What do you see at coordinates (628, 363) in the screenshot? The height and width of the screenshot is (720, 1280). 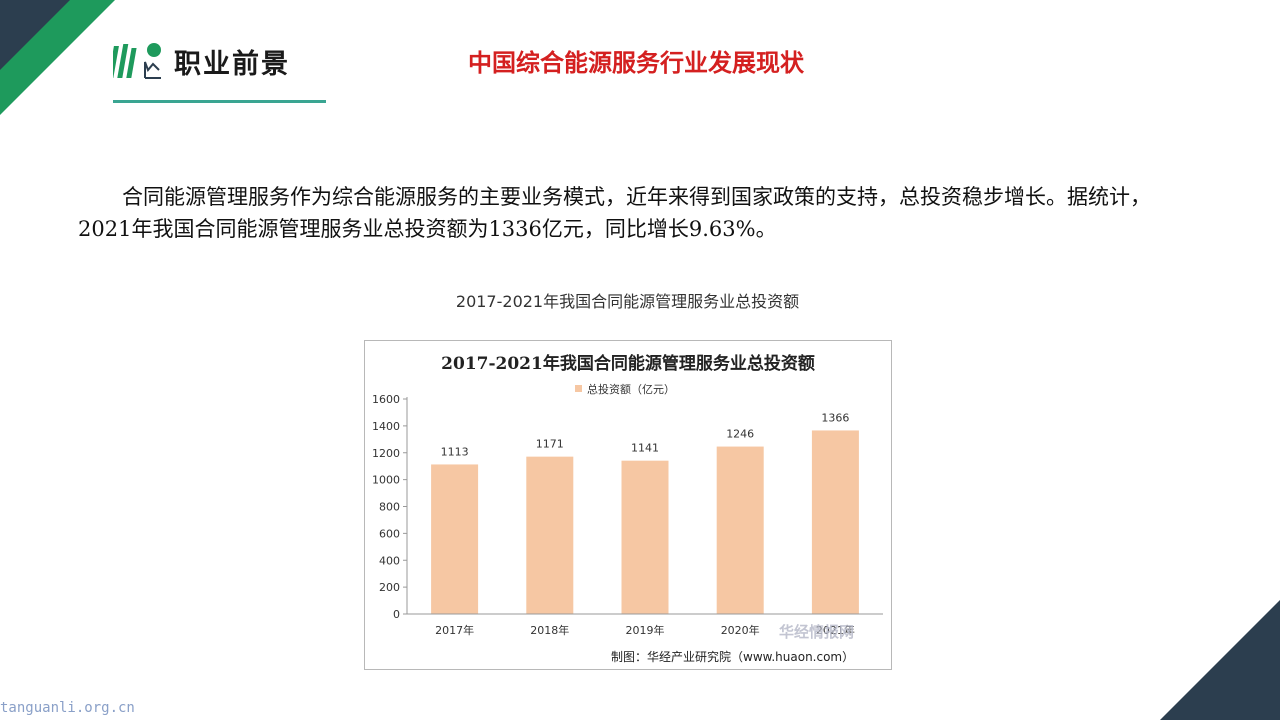 I see `chart-title: 2017-2021年我国合同能源管理服务业总投资额` at bounding box center [628, 363].